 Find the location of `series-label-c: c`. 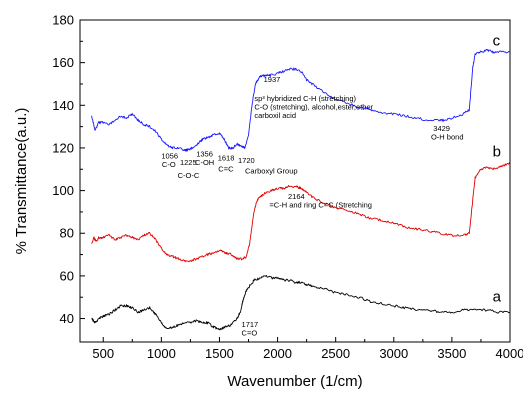

series-label-c: c is located at coordinates (497, 41).